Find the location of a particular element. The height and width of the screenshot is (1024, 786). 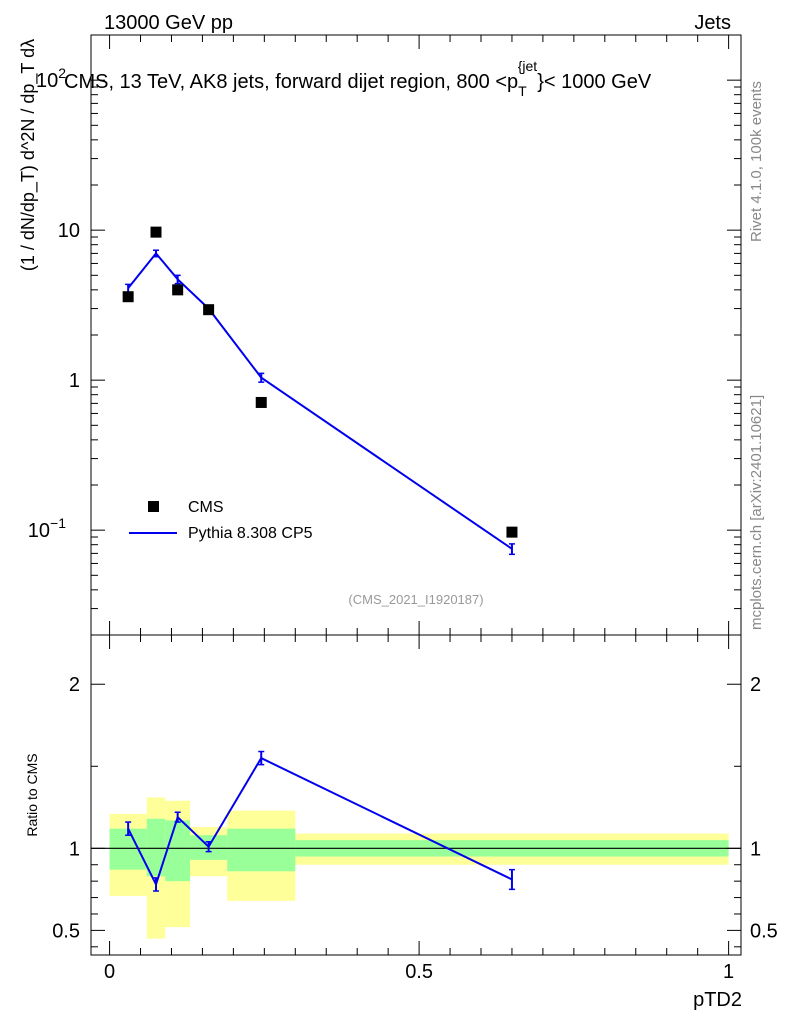

main-y-tick-exponent: 2 is located at coordinates (62, 73).